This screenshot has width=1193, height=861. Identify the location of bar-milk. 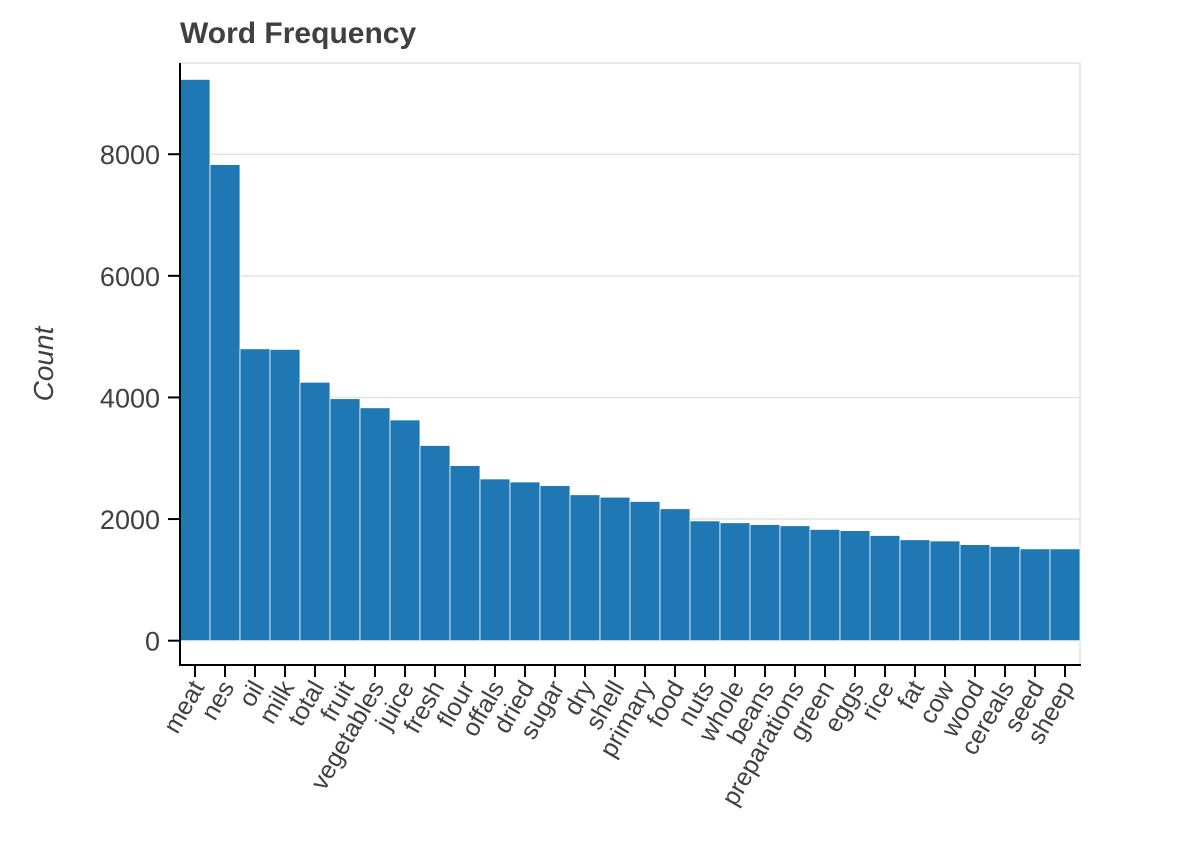
(285, 495).